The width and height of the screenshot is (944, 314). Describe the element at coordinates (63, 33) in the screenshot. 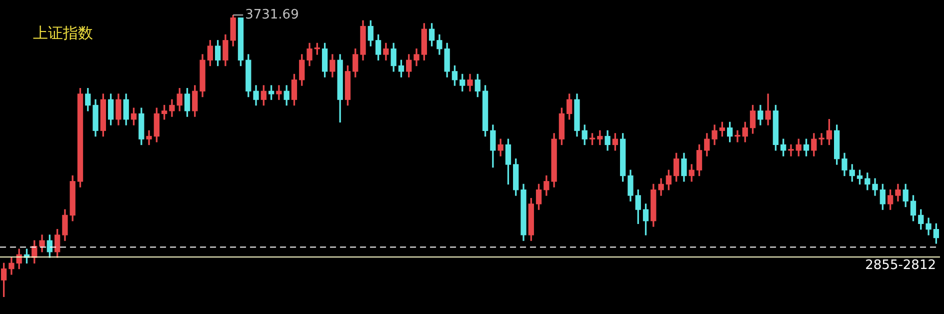

I see `text: 上证指数` at that location.